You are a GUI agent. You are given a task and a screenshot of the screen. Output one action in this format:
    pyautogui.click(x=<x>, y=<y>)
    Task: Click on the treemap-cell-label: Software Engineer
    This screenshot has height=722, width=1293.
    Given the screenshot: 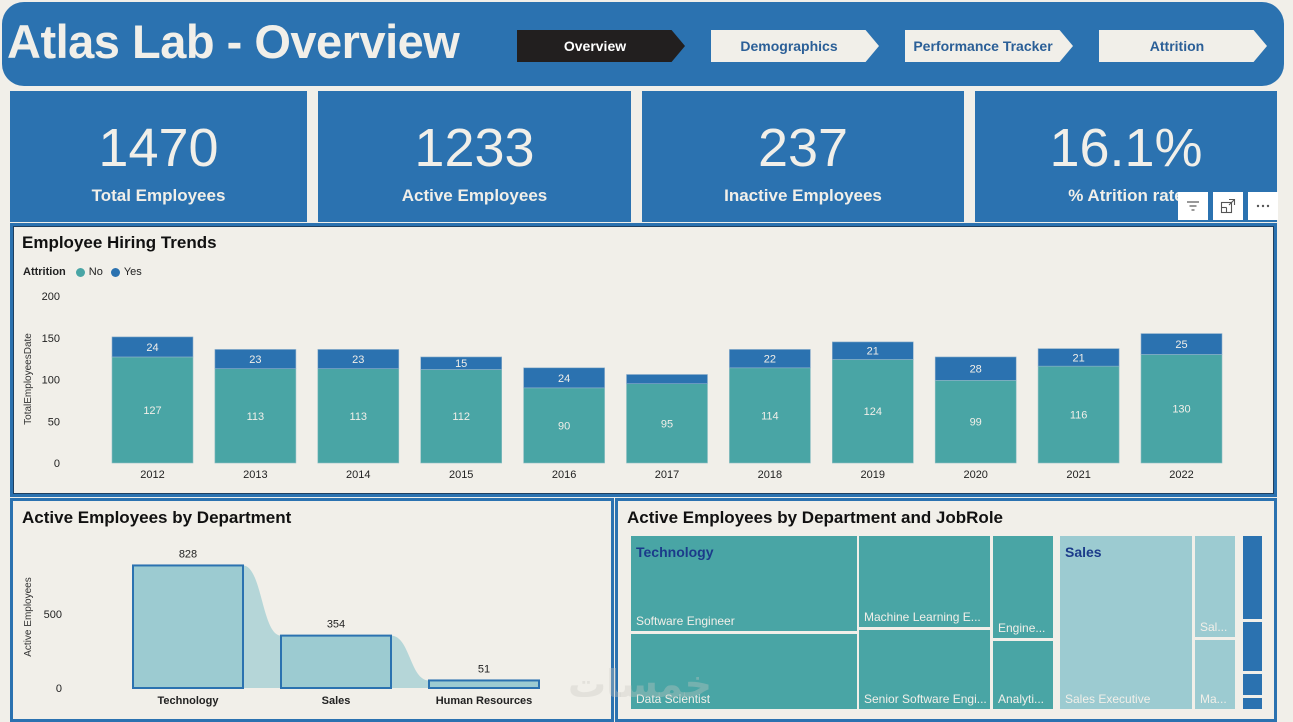 What is the action you would take?
    pyautogui.click(x=685, y=621)
    